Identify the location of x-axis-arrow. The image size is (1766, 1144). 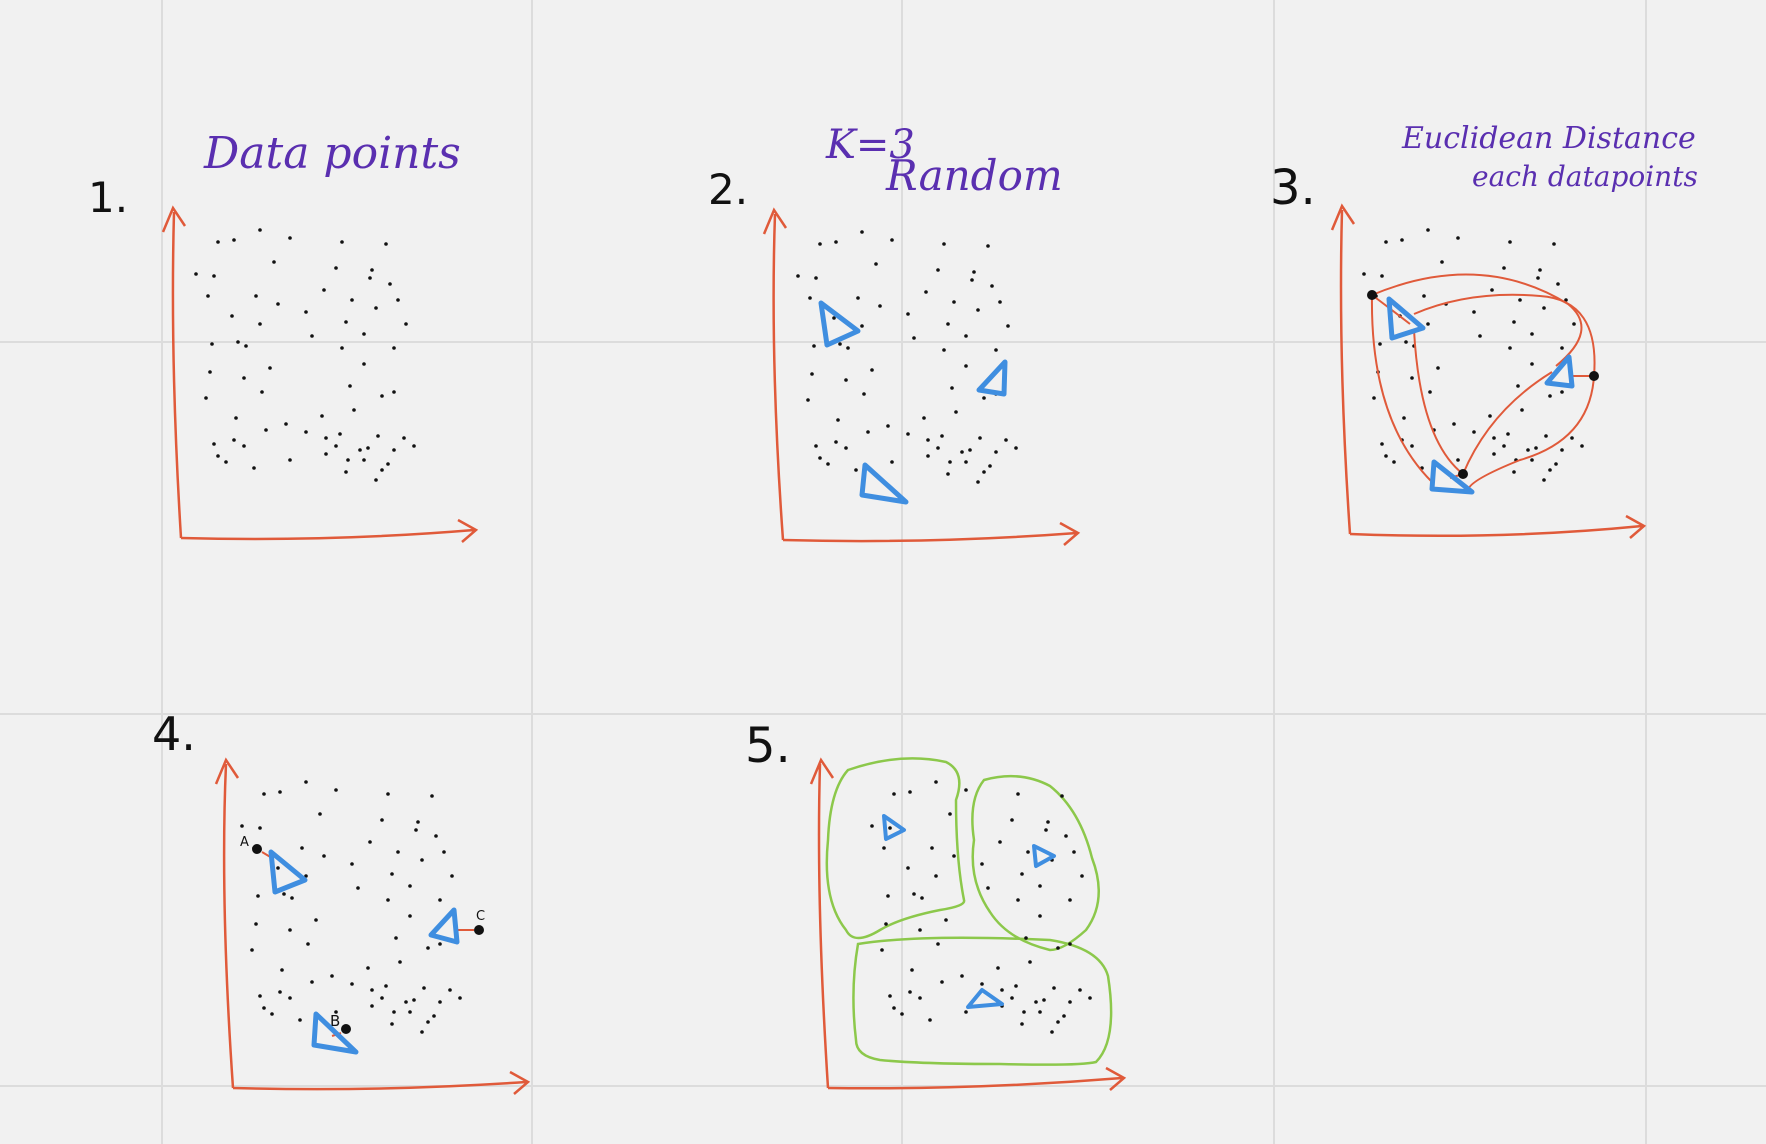
(977, 1078).